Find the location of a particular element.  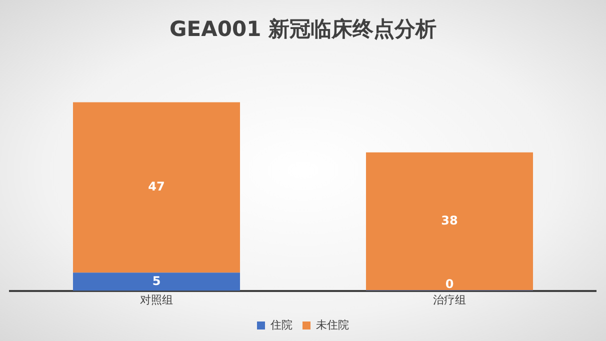

legend-label: 住院 is located at coordinates (281, 325).